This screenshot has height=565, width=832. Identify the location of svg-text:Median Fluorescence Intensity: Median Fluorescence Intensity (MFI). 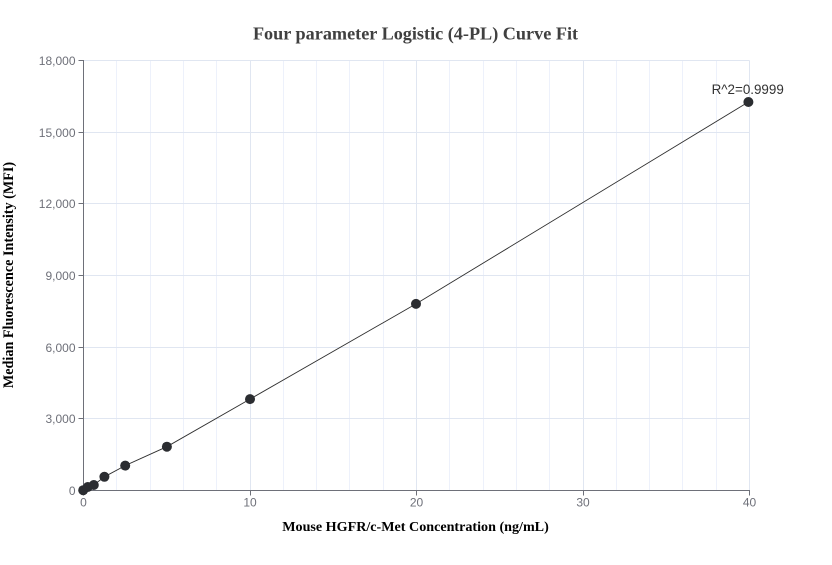
(9, 275).